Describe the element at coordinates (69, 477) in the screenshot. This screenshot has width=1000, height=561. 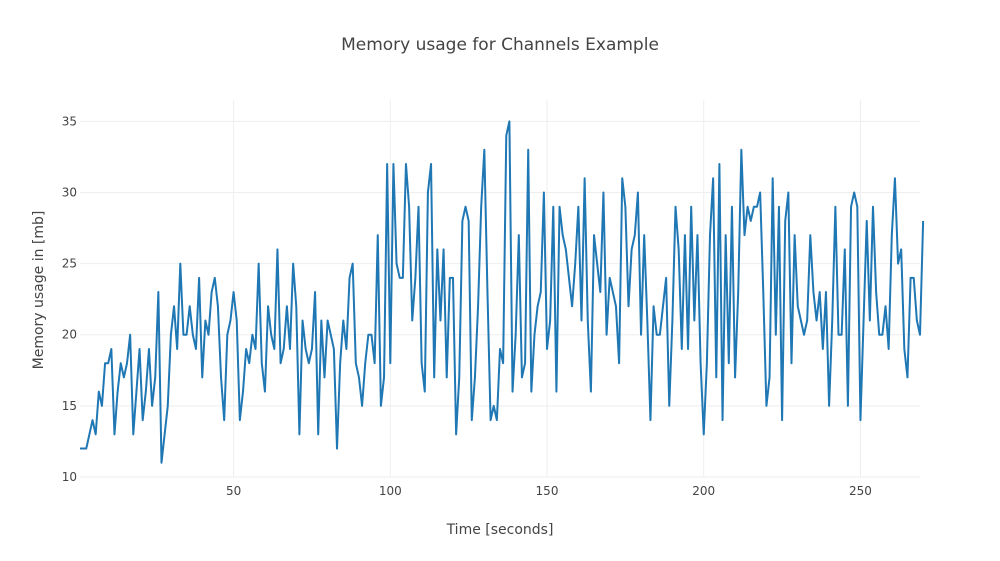
I see `y-tick-label: 10` at that location.